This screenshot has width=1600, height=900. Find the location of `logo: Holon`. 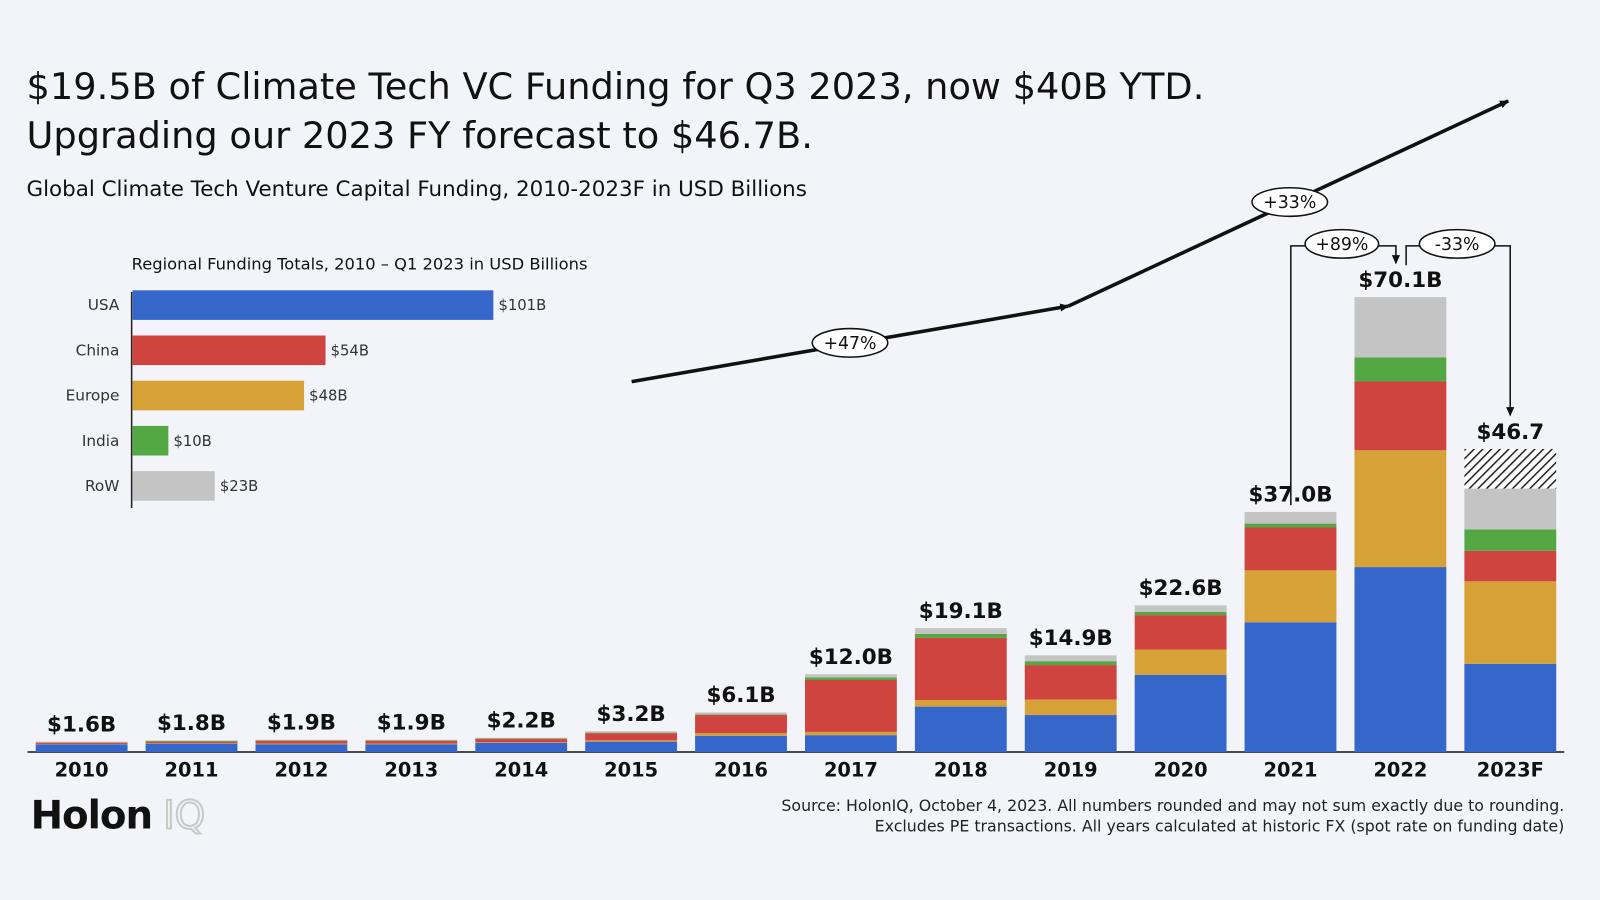

logo: Holon is located at coordinates (92, 816).